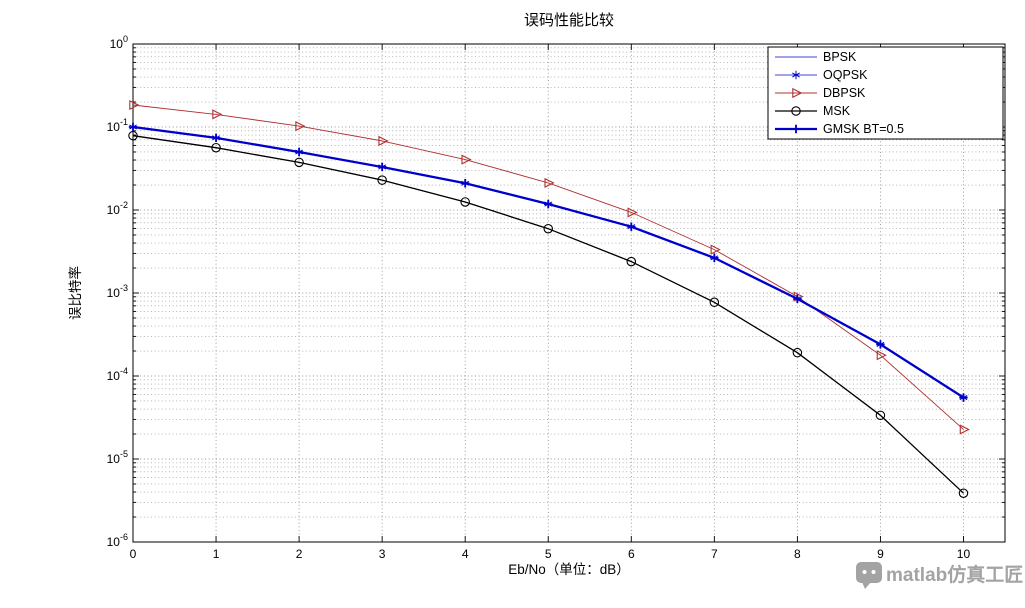 The height and width of the screenshot is (608, 1025). Describe the element at coordinates (880, 554) in the screenshot. I see `x-tick-label: 9` at that location.